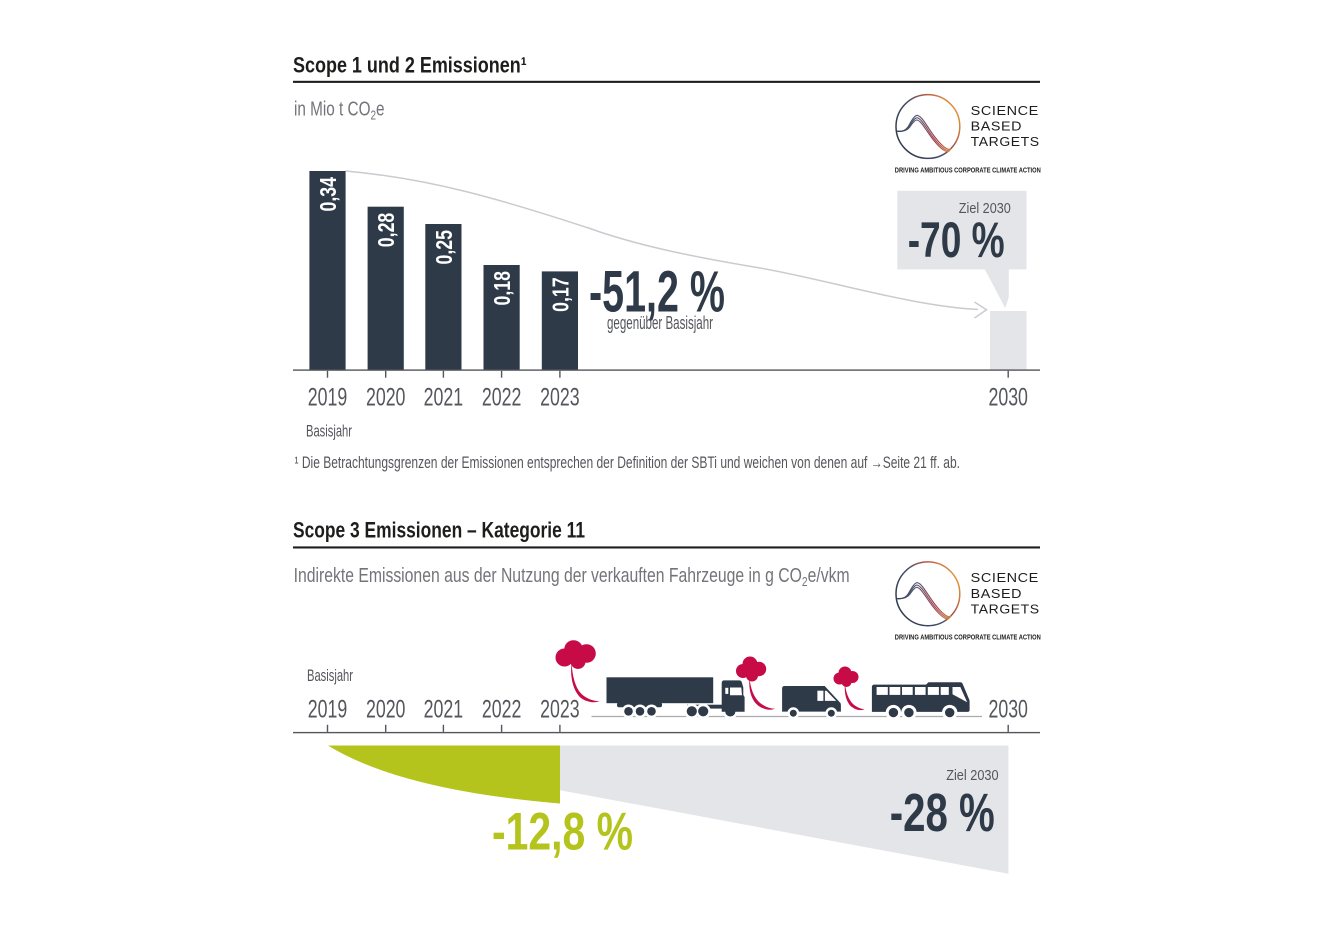 This screenshot has height=936, width=1338. What do you see at coordinates (439, 530) in the screenshot?
I see `svg-text:Scope 3 Emissionen – Kategorie: Scope 3 Emissionen – Kategorie 11` at bounding box center [439, 530].